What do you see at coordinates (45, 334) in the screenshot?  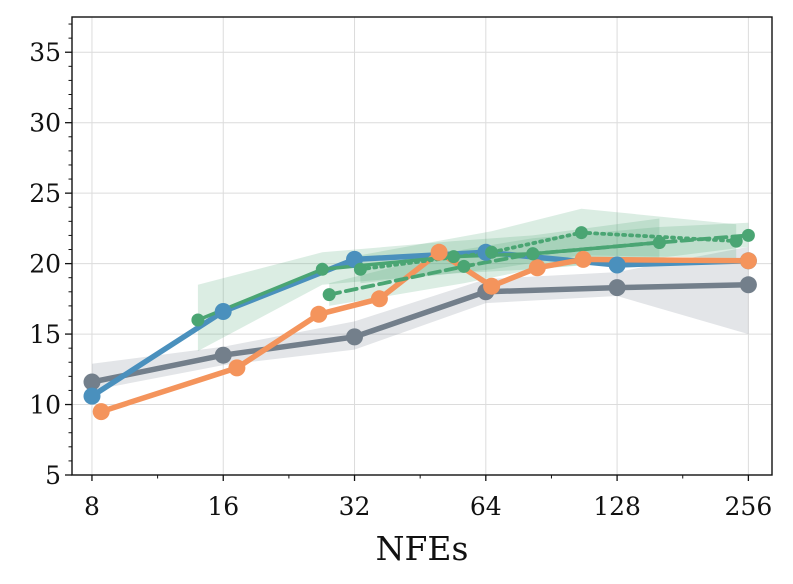 I see `y-tick-label: 15` at bounding box center [45, 334].